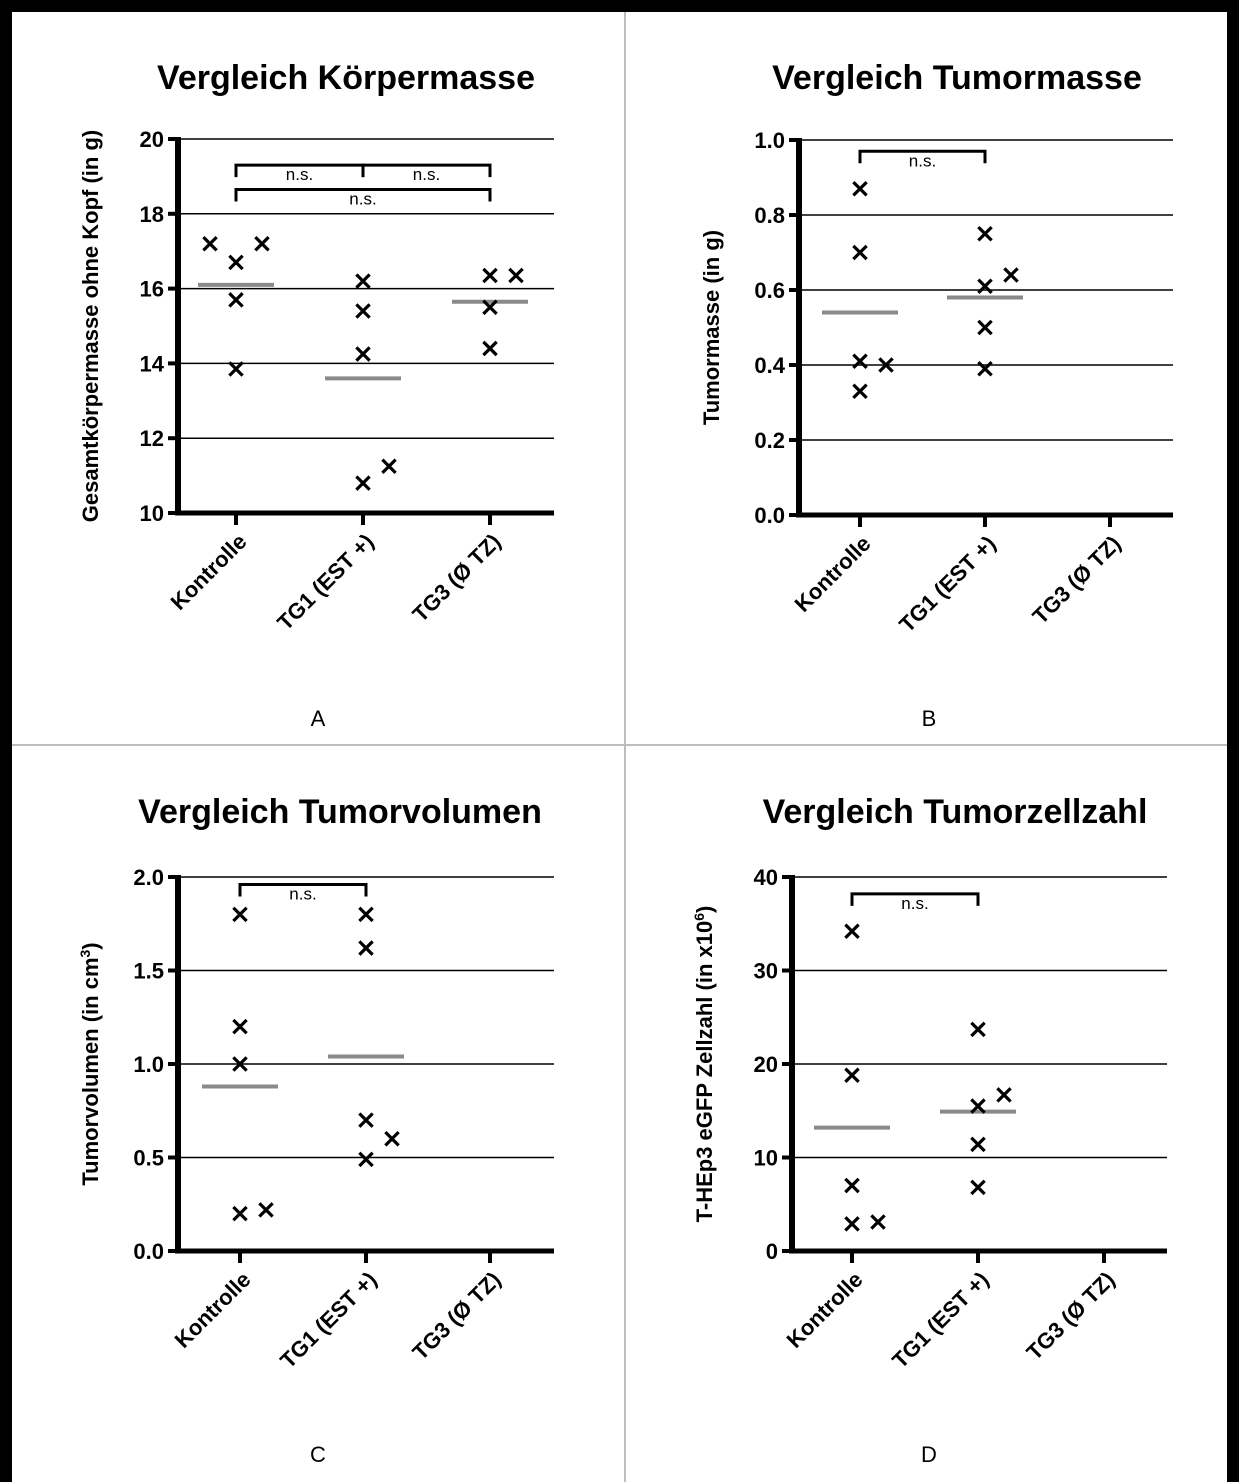 The image size is (1239, 1482). Describe the element at coordinates (340, 812) in the screenshot. I see `chart-title: Vergleich Tumorvolumen` at that location.